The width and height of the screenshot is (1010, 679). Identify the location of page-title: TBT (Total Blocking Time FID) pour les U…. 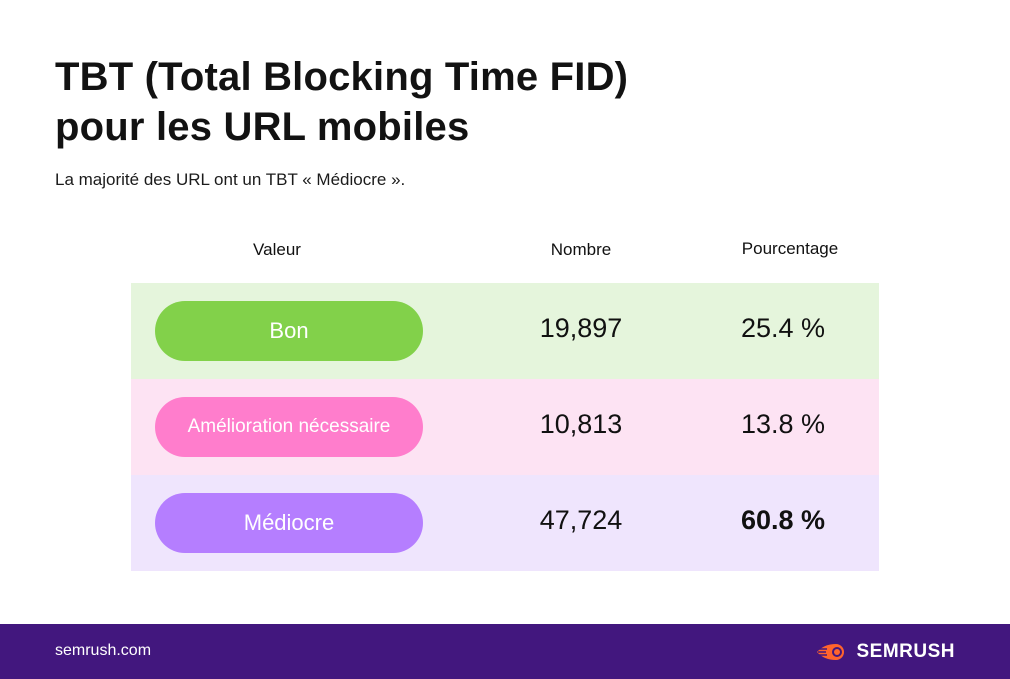
(341, 102).